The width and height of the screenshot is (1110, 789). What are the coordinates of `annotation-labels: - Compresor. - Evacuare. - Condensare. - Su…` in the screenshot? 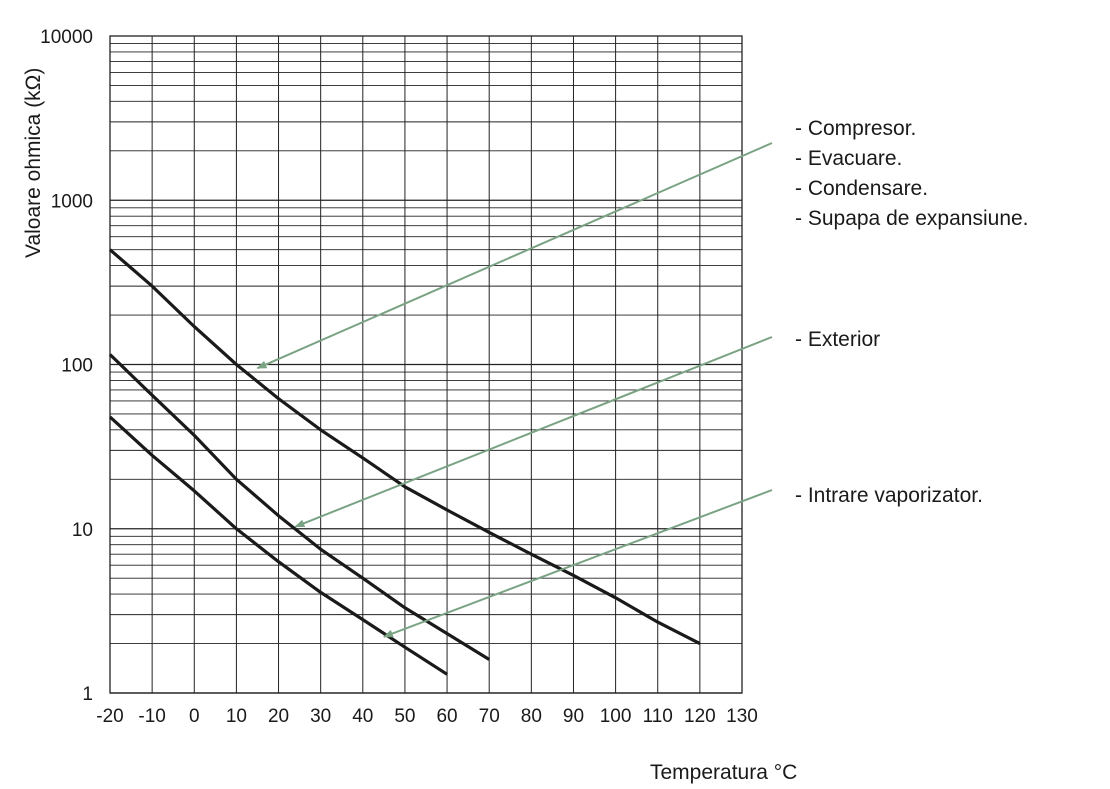 It's located at (912, 312).